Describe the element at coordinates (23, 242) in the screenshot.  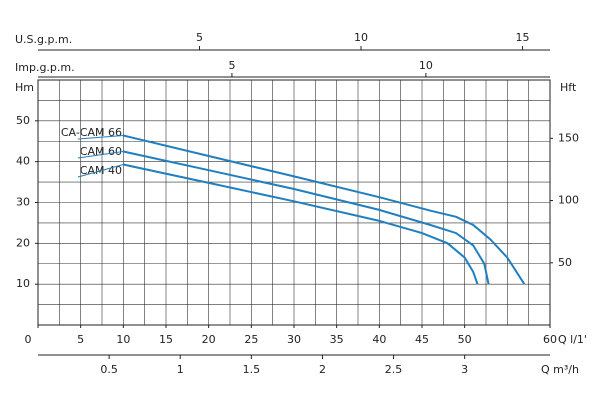
I see `y-tick-label: 20` at that location.